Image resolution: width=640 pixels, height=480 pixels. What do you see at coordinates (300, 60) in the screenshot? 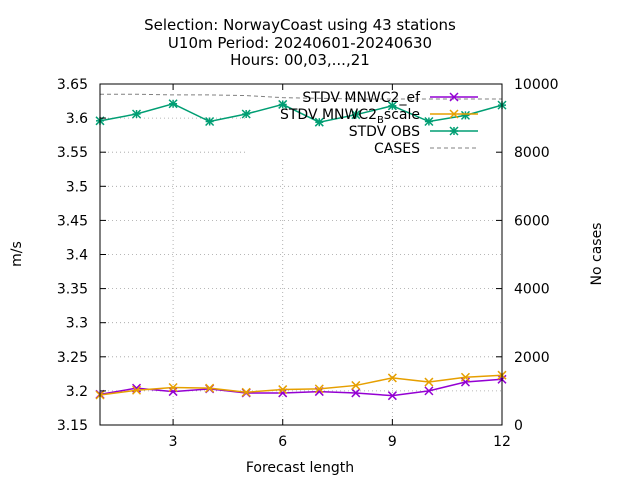
I see `title-line-3: Hours: 00,03,...,21` at bounding box center [300, 60].